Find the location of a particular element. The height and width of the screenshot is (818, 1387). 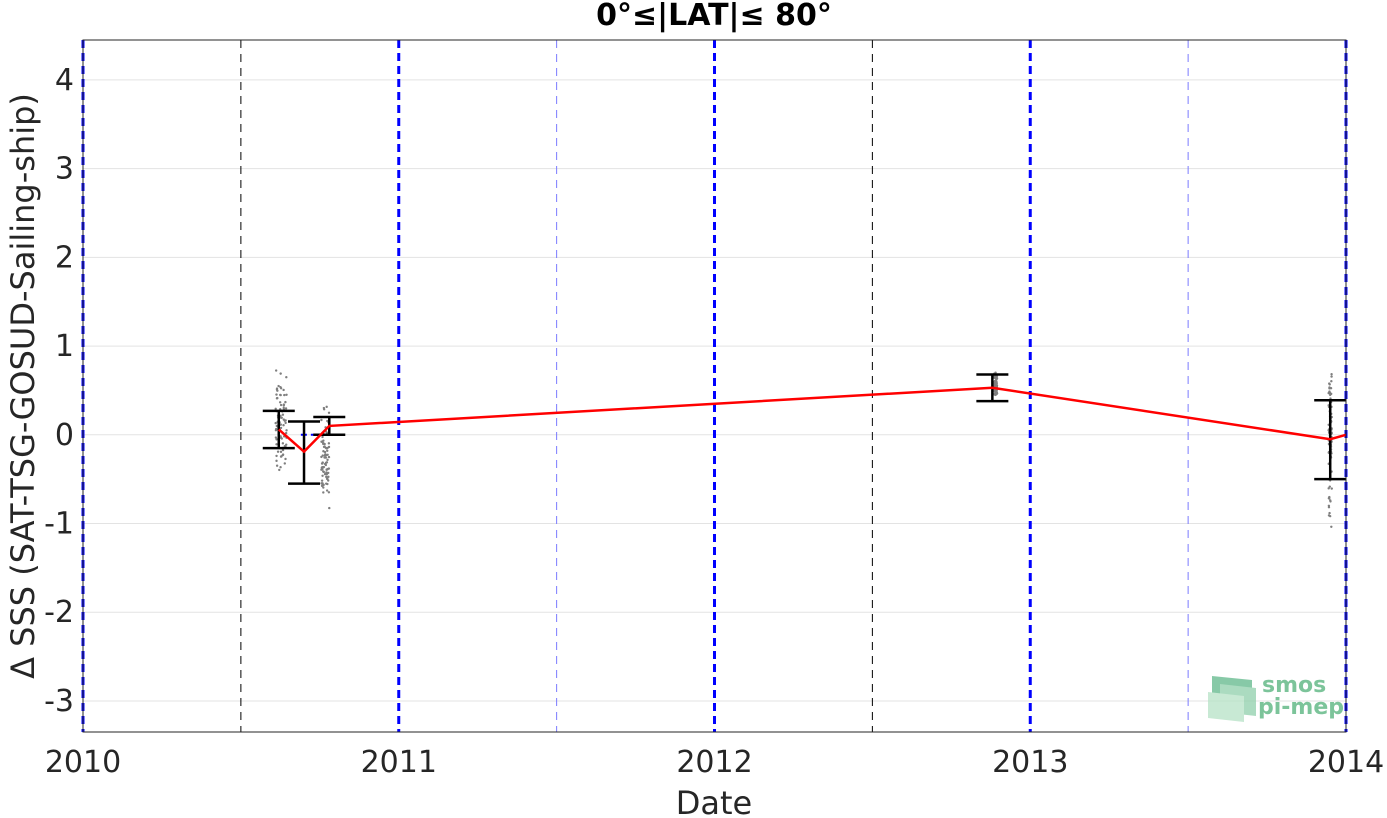

y-tick-label: -3 is located at coordinates (59, 701).